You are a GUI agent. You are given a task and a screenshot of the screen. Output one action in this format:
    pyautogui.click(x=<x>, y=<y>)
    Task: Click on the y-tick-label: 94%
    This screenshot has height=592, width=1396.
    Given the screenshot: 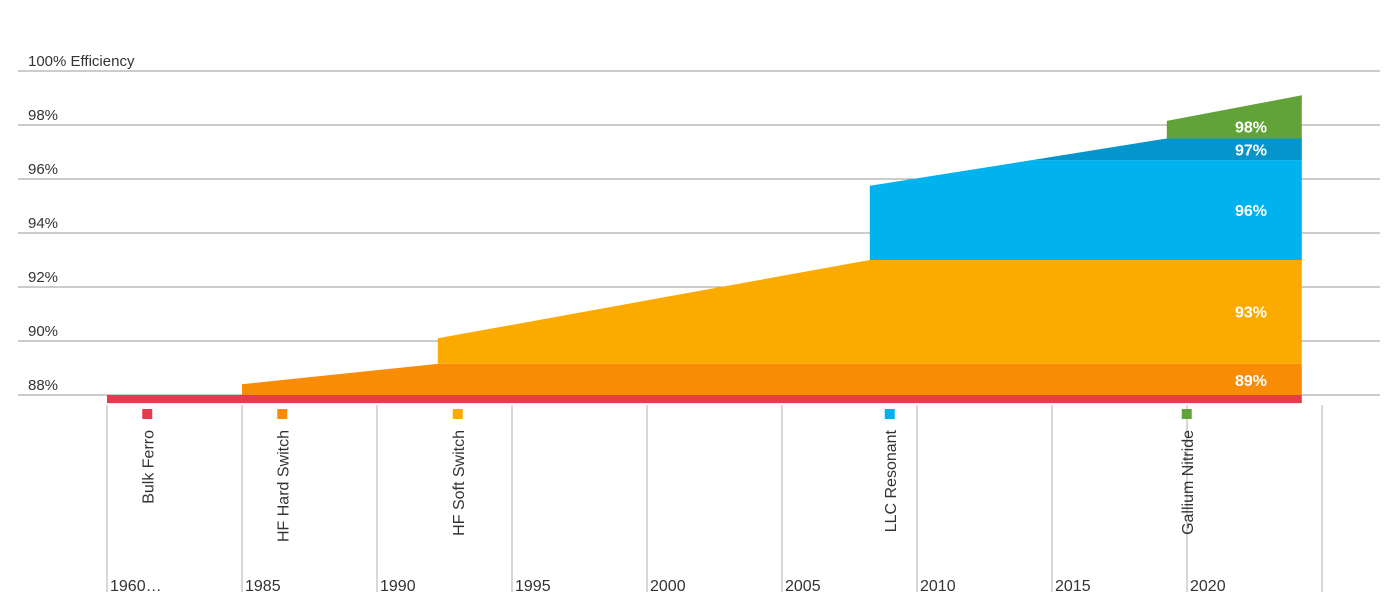 What is the action you would take?
    pyautogui.click(x=43, y=223)
    